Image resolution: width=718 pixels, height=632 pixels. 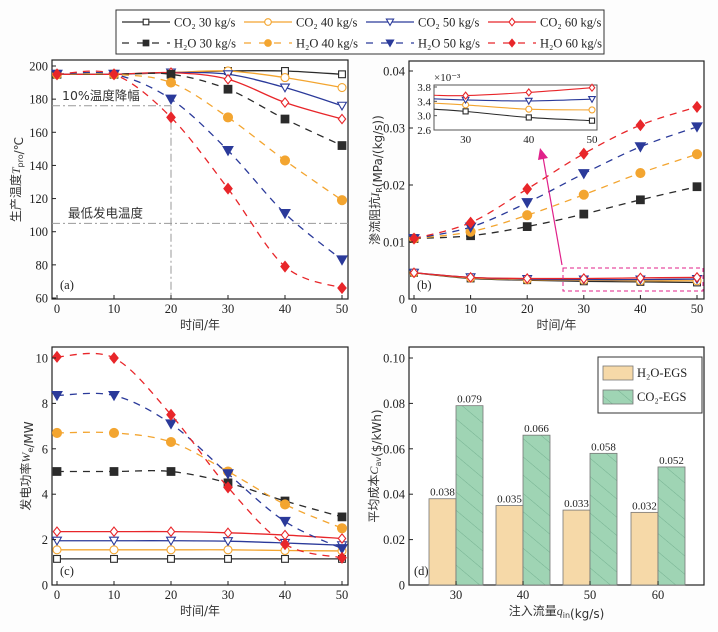 What do you see at coordinates (394, 449) in the screenshot?
I see `y-tick-label: 0.06` at bounding box center [394, 449].